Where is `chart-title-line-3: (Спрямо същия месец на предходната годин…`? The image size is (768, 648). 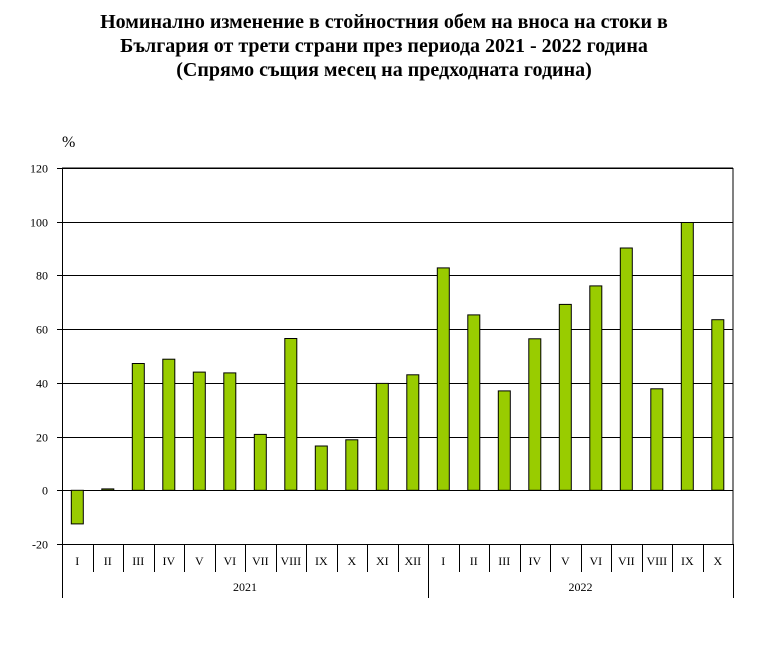 chart-title-line-3: (Спрямо същия месец на предходната годин… is located at coordinates (384, 70).